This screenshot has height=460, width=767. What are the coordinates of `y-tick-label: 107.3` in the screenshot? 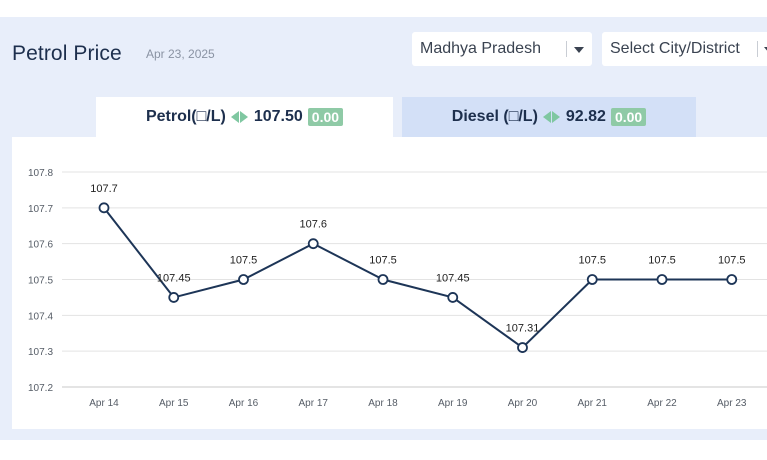 It's located at (40, 352).